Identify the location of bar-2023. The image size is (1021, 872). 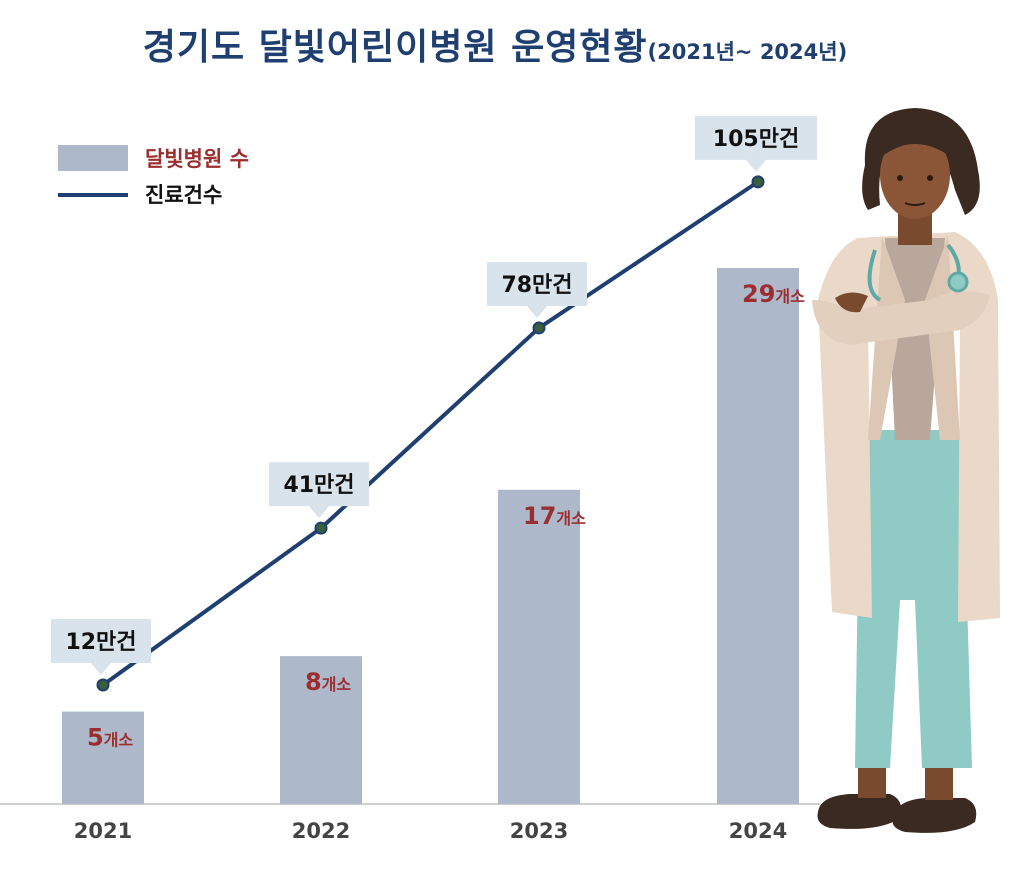
(539, 646).